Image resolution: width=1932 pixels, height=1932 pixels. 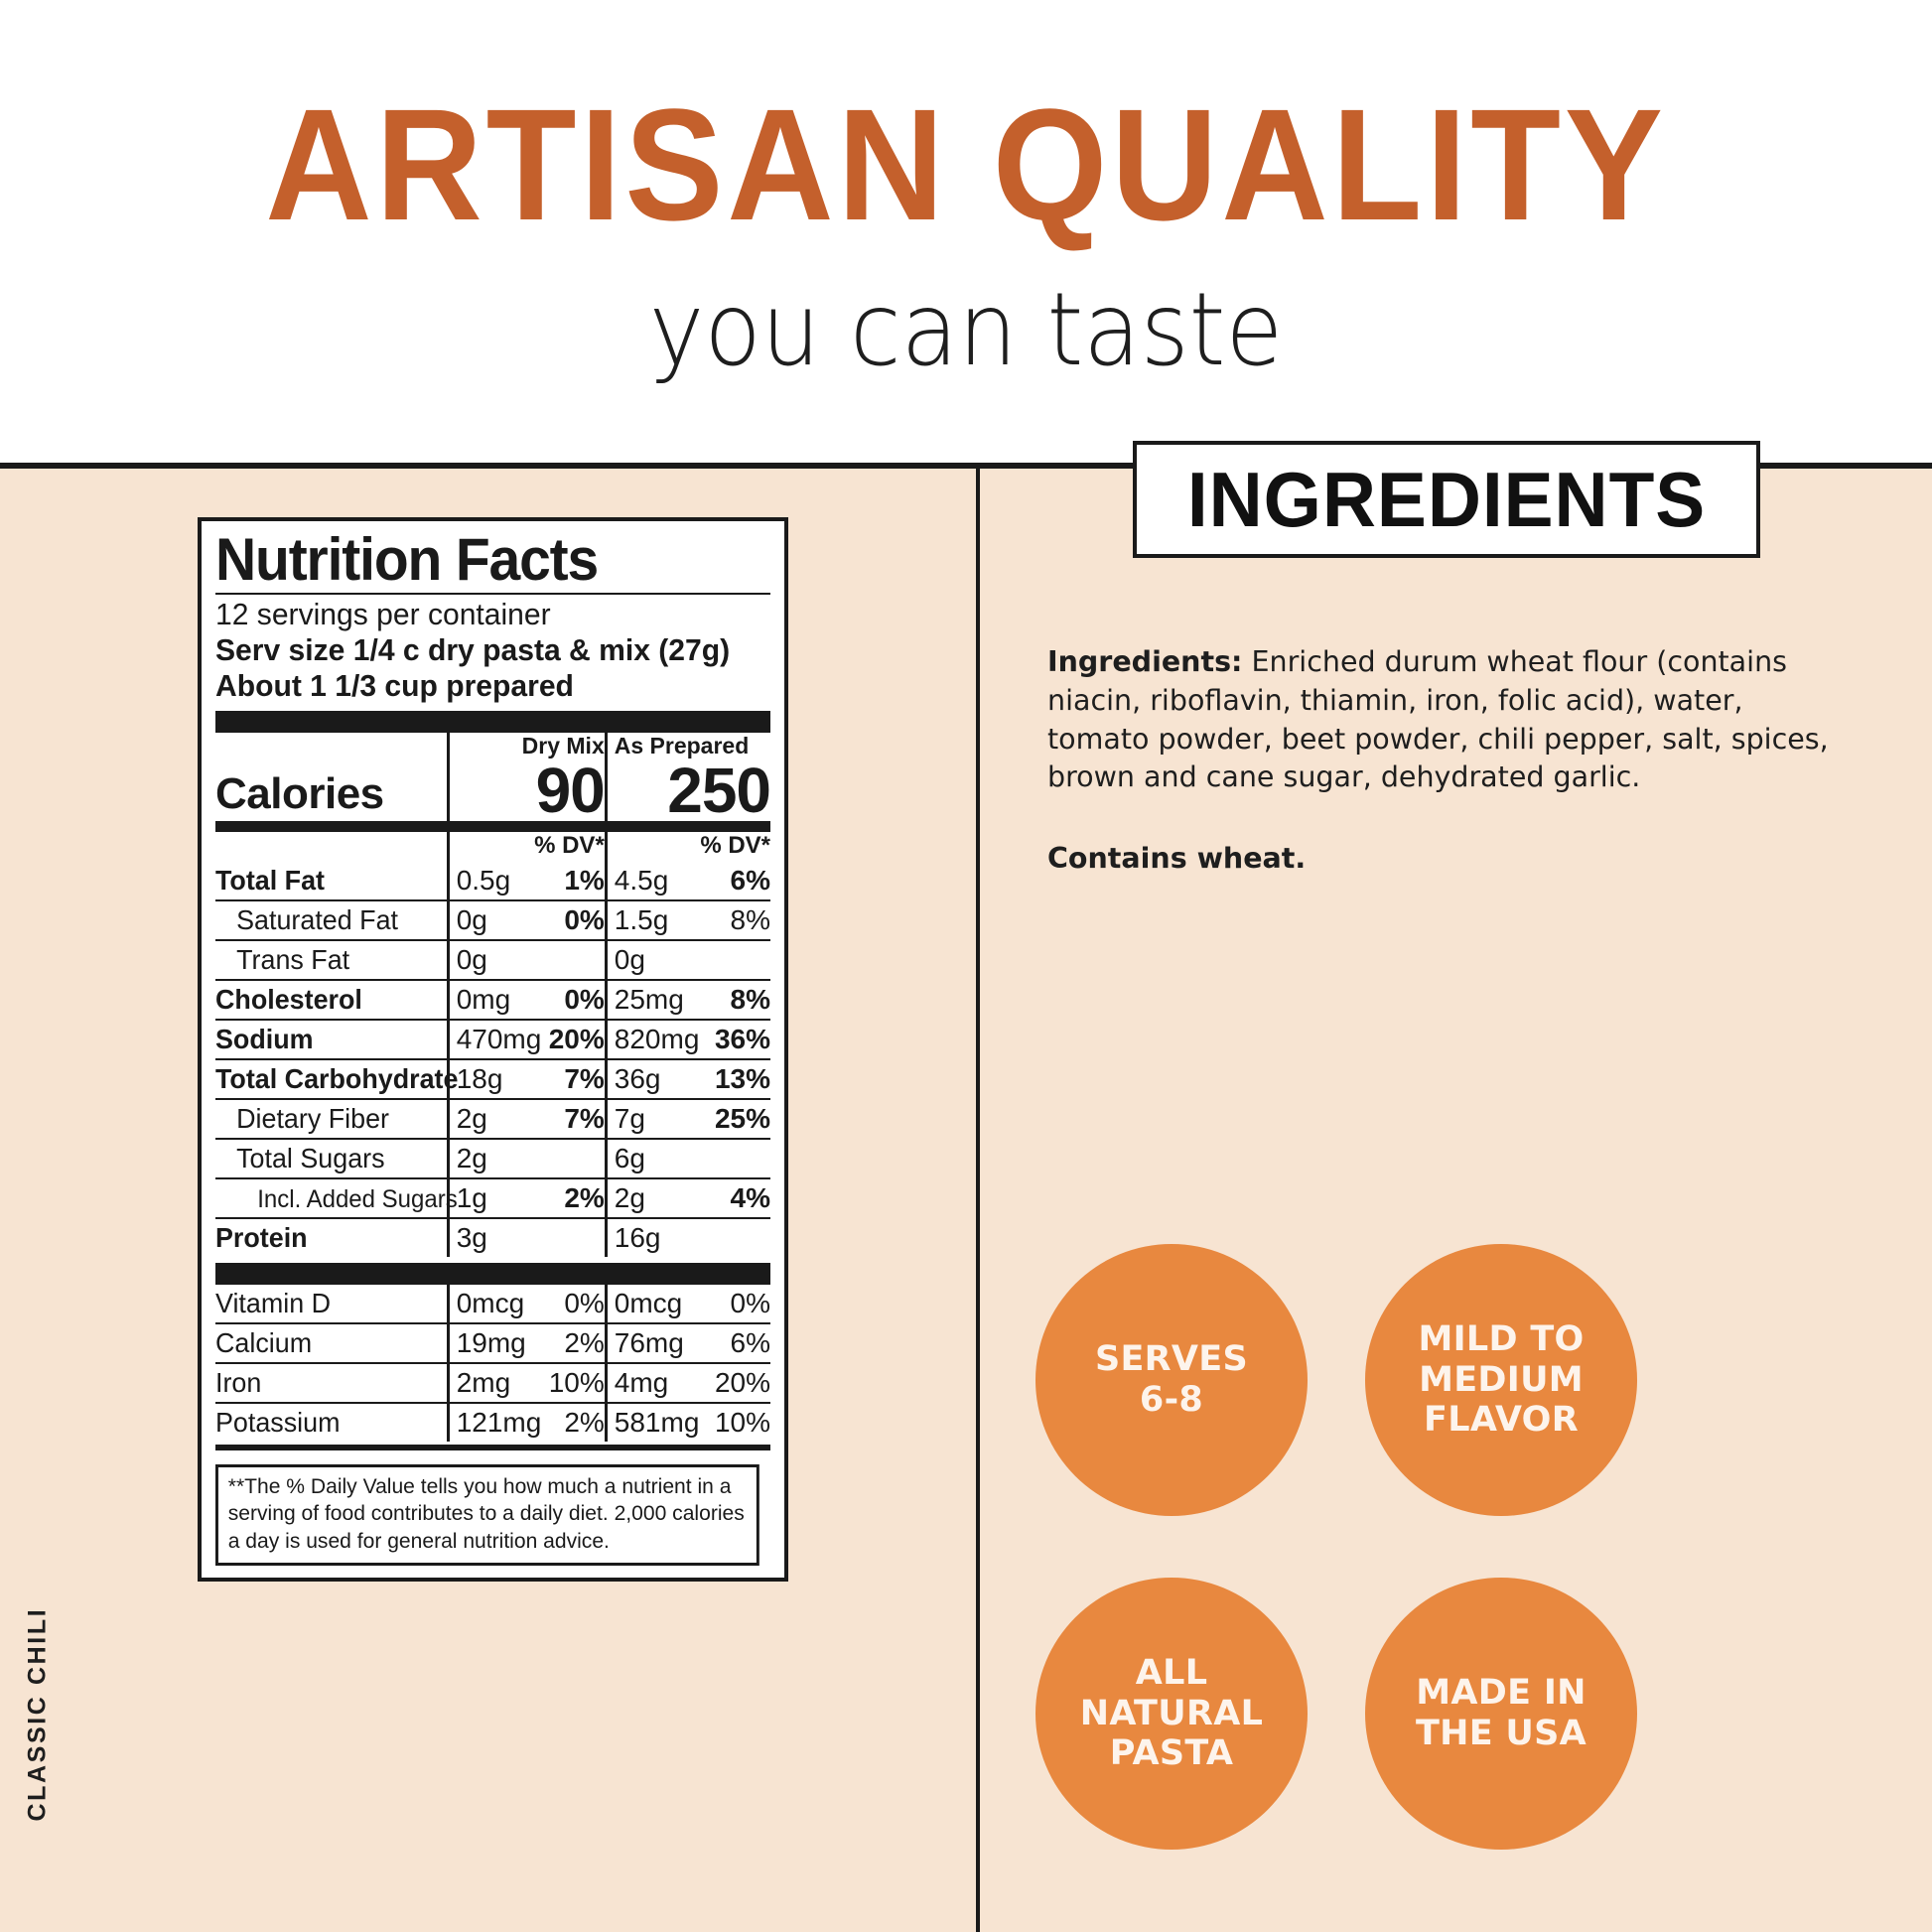 What do you see at coordinates (383, 614) in the screenshot?
I see `servings-per-container: 12 servings per container` at bounding box center [383, 614].